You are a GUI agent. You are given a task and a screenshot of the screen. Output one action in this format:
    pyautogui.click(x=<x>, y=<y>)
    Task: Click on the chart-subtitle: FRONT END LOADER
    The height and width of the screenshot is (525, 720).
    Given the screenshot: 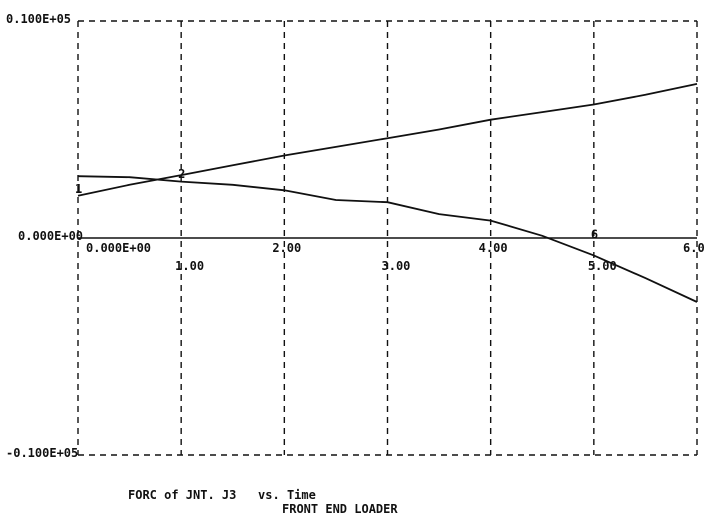 What is the action you would take?
    pyautogui.click(x=340, y=509)
    